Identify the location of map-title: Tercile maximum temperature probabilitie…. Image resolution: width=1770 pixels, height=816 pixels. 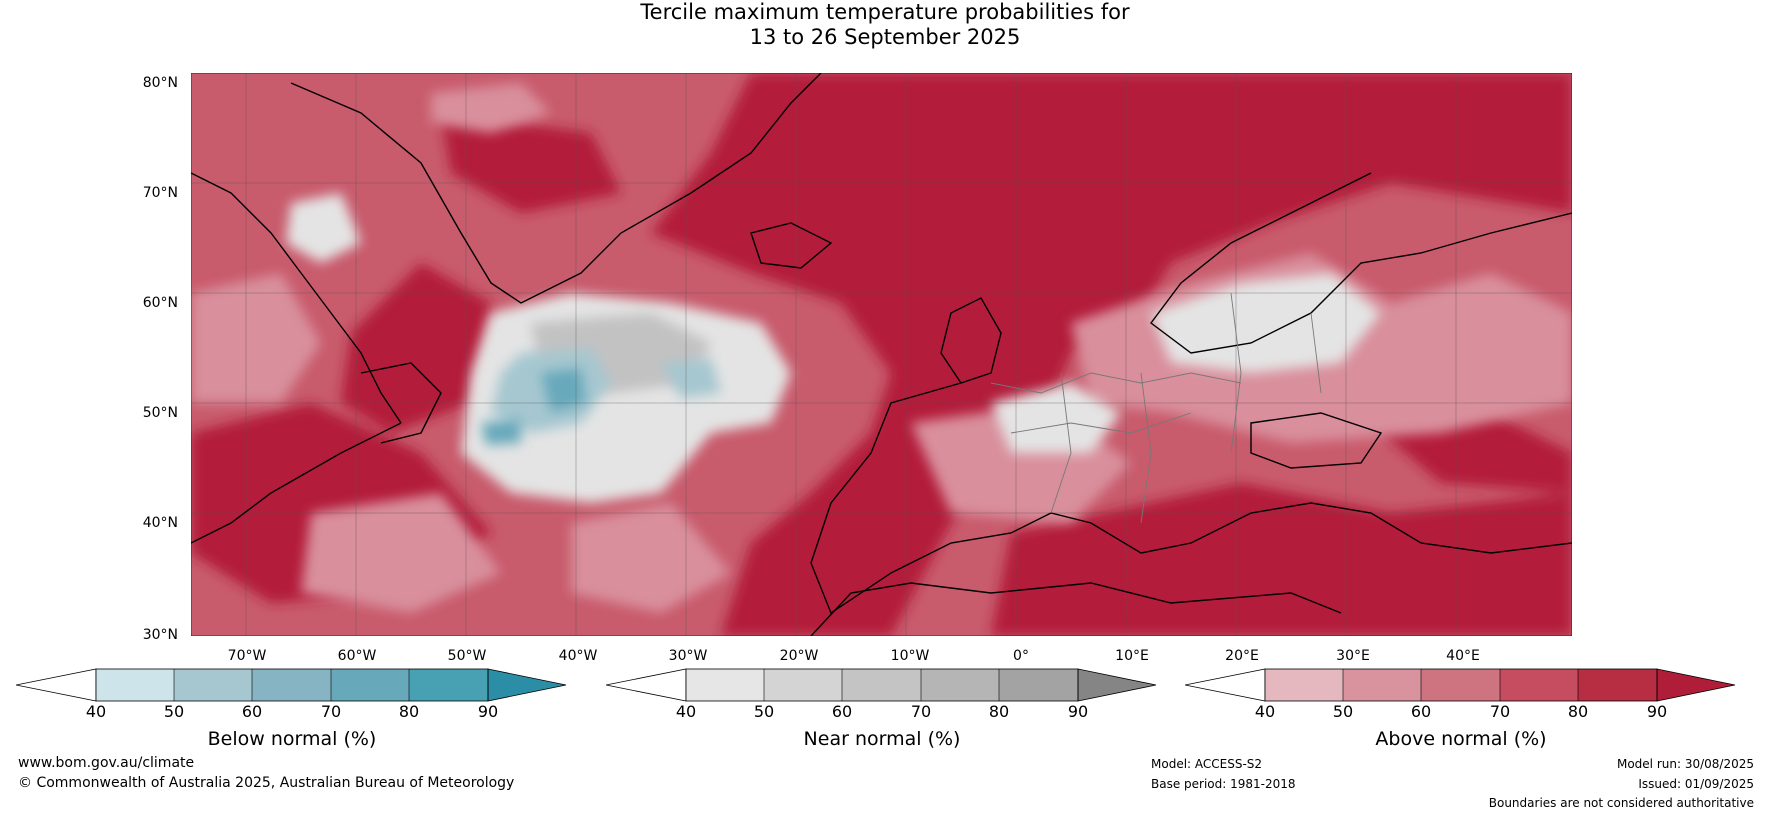
(885, 25).